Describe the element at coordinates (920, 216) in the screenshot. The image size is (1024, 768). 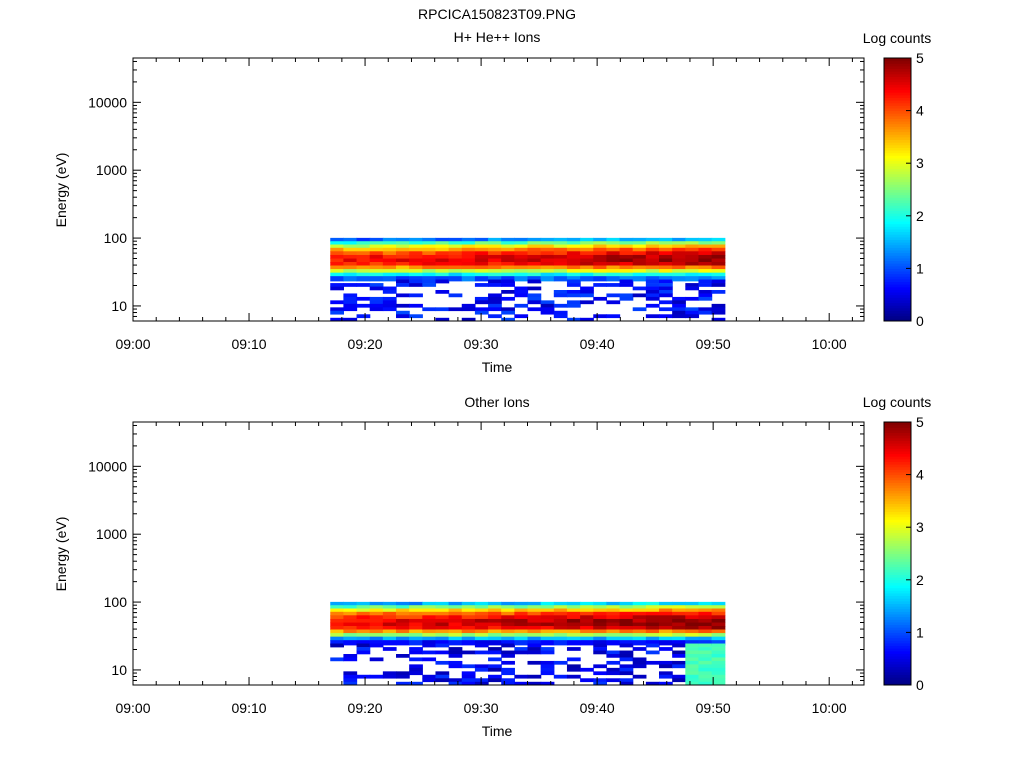
I see `colorbar-tick-label: 2` at that location.